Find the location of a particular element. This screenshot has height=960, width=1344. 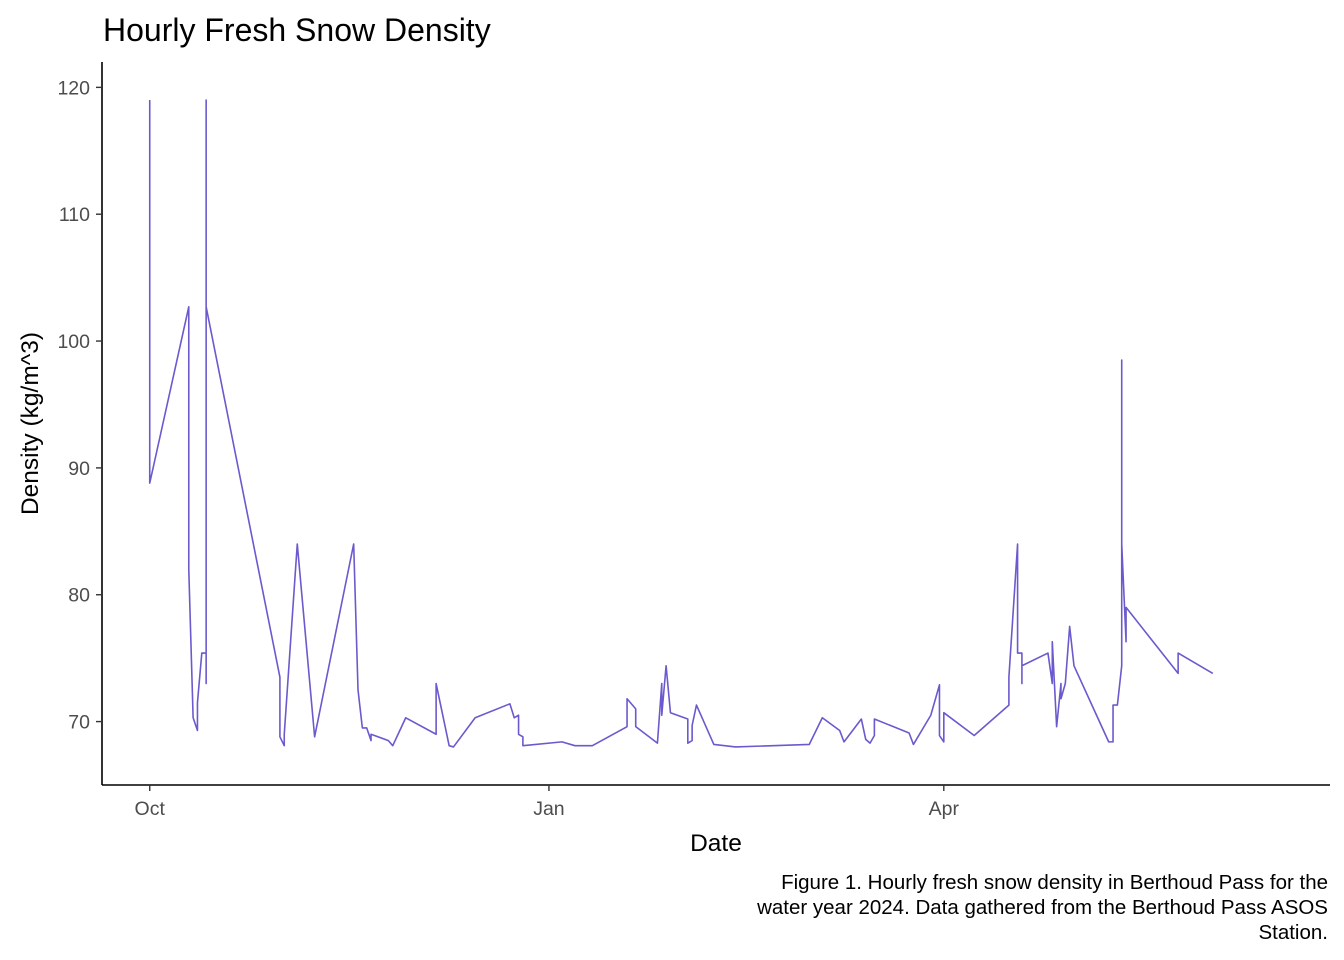

y-tick-label: 80 is located at coordinates (79, 596).